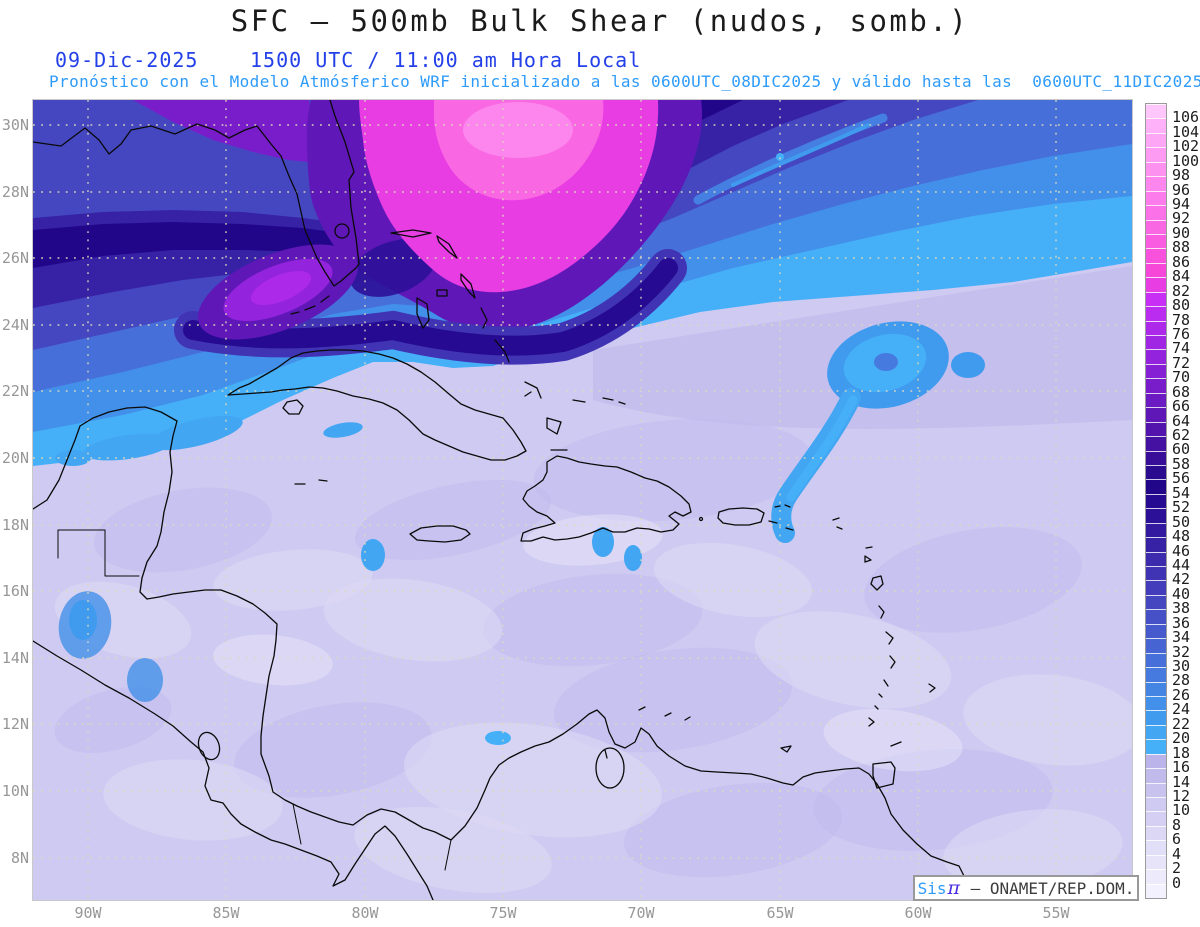 Image resolution: width=1200 pixels, height=927 pixels. Describe the element at coordinates (1181, 492) in the screenshot. I see `colorbar-label-54: 54` at that location.